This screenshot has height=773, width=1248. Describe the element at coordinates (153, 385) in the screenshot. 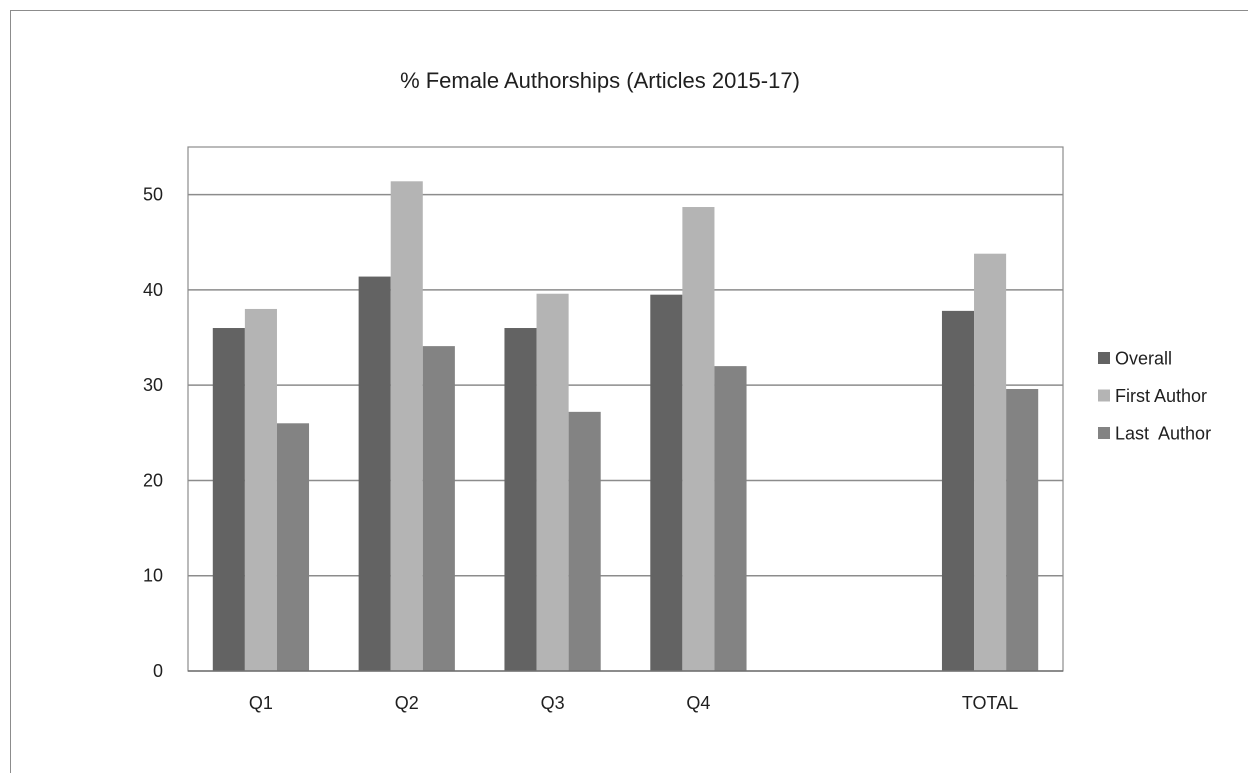

I see `y-tick-label: 30` at that location.